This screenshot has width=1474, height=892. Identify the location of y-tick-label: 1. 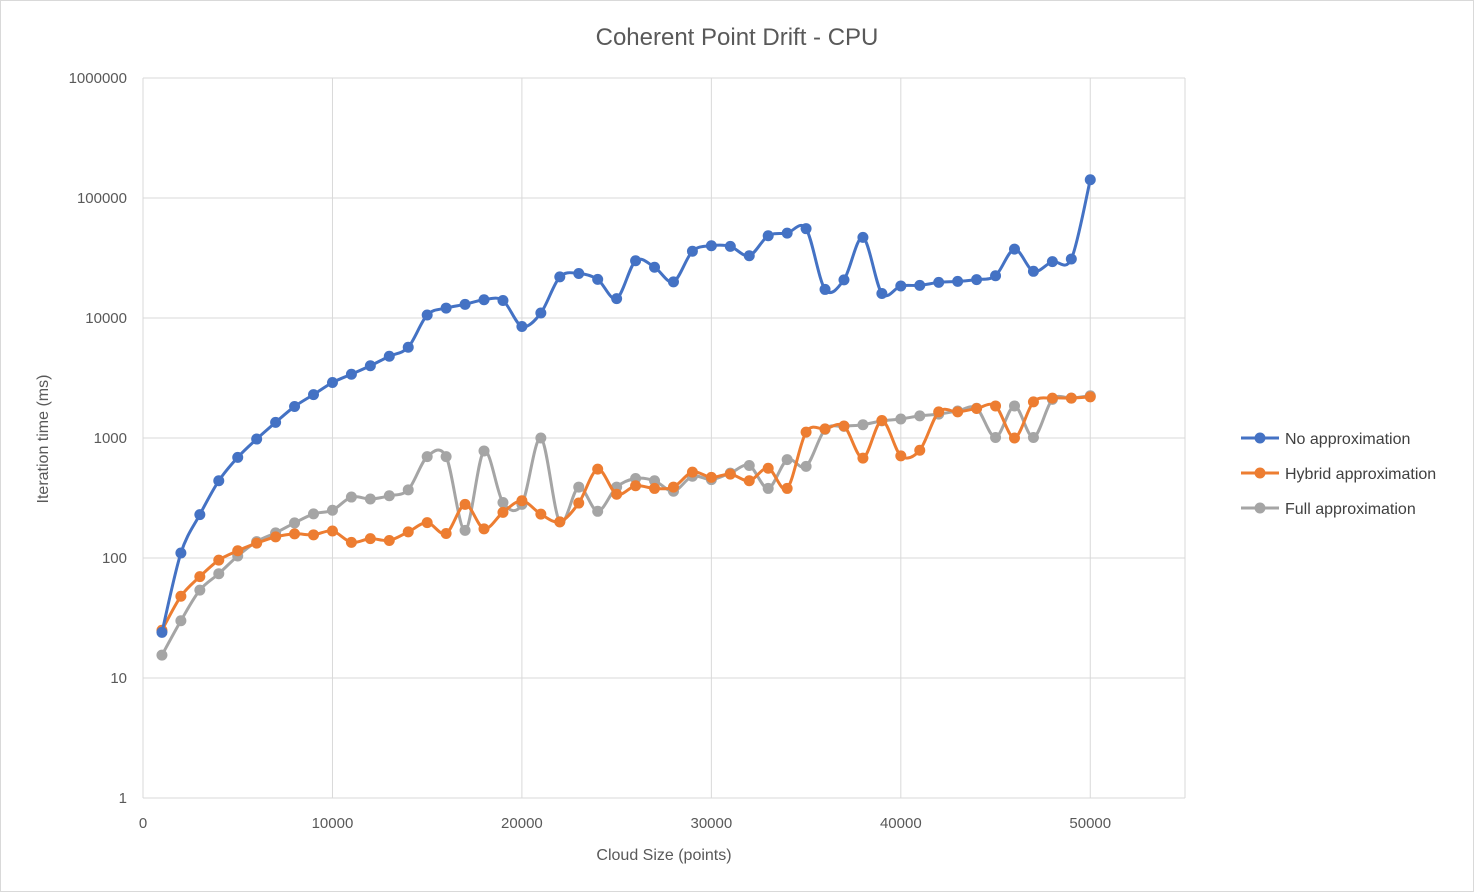
(123, 798).